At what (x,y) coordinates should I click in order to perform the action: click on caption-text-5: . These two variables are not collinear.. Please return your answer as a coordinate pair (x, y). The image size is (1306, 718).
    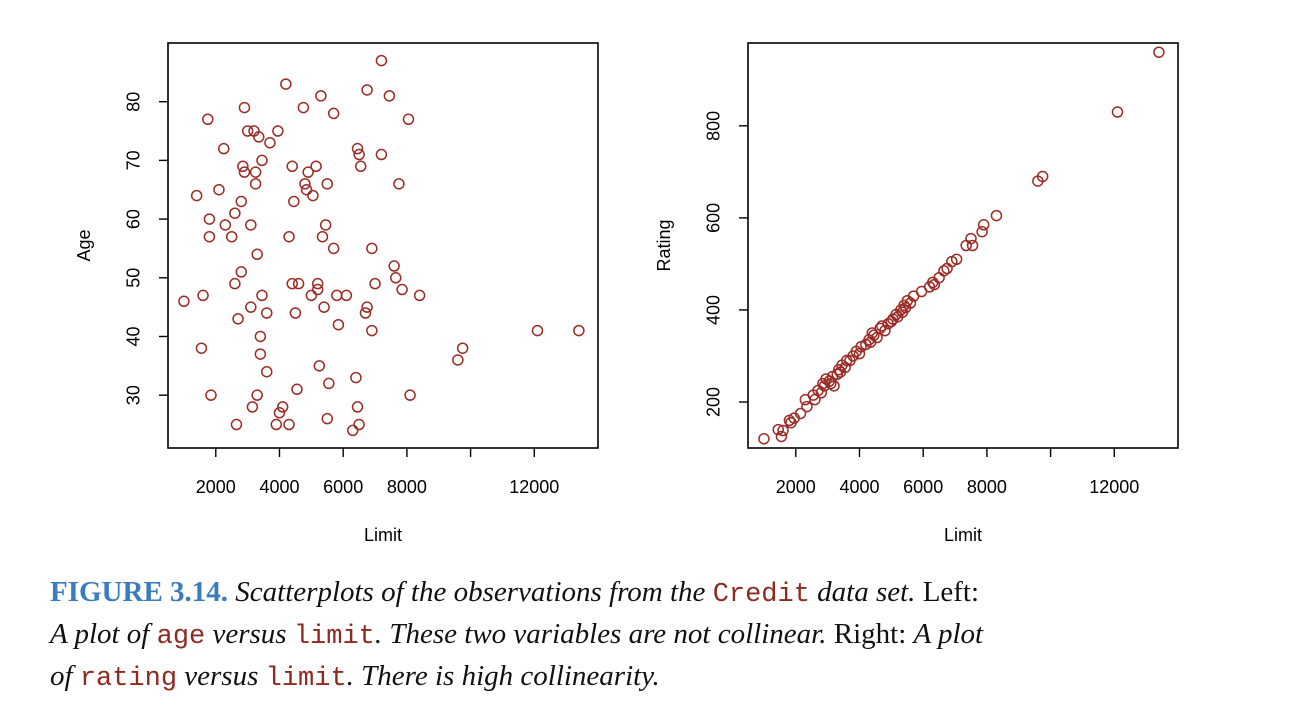
    Looking at the image, I should click on (600, 634).